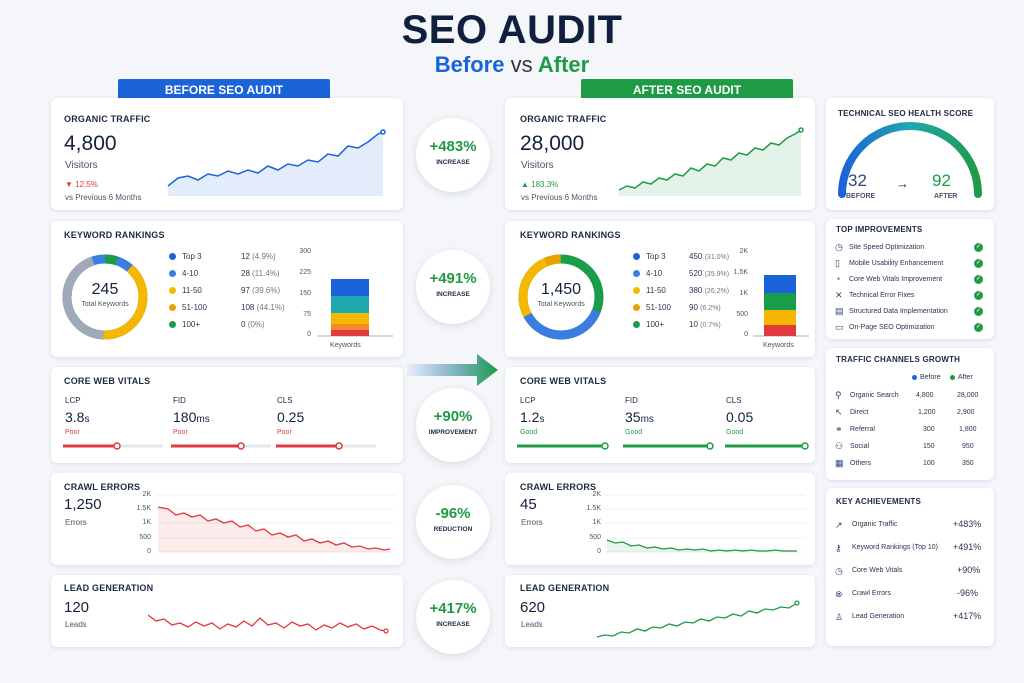  I want to click on channel-name: Organic Search, so click(874, 395).